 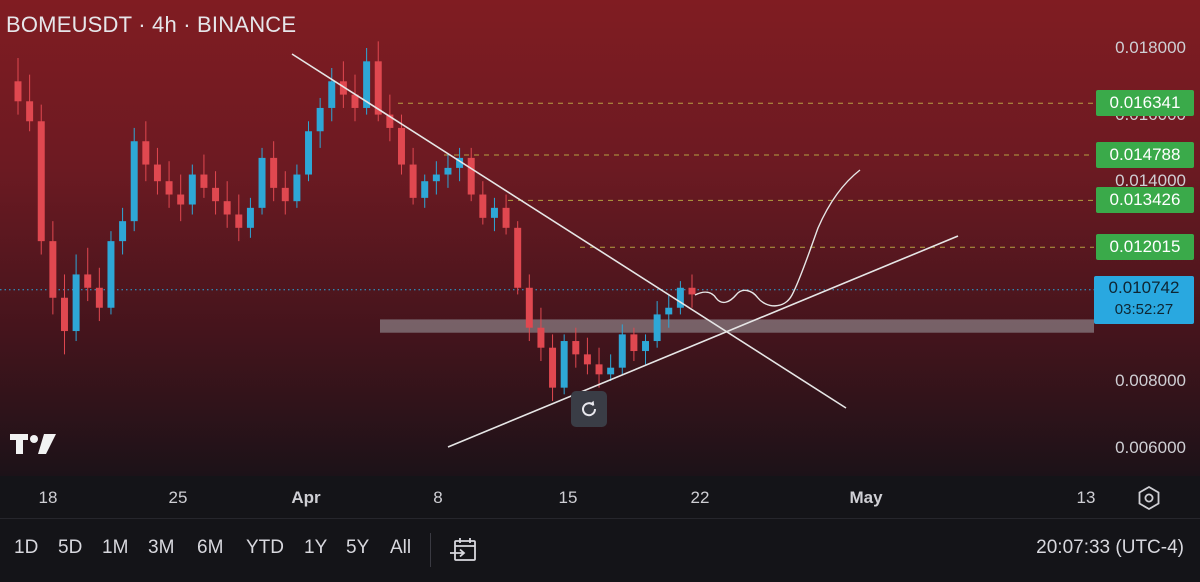 I want to click on current-price-tag: 0.010742 03:52:27, so click(x=1144, y=300).